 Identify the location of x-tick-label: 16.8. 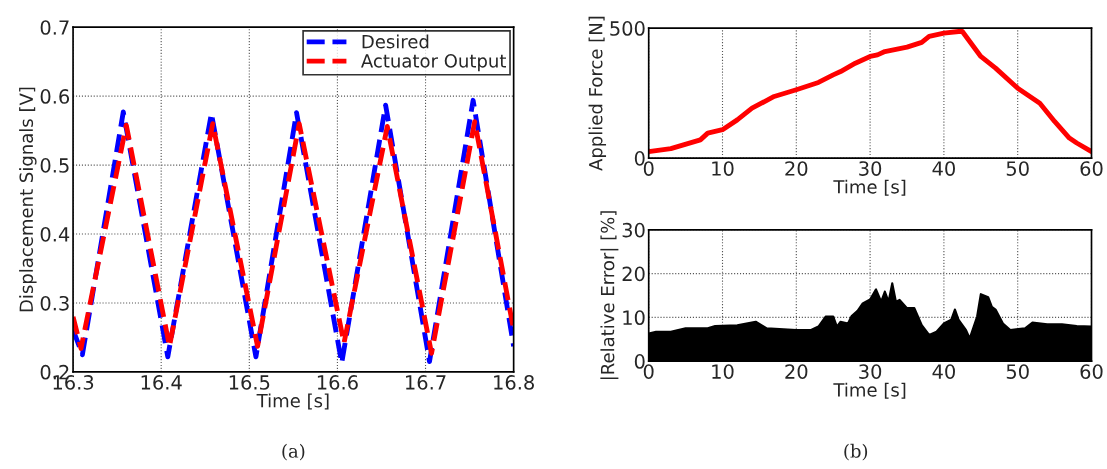
(514, 382).